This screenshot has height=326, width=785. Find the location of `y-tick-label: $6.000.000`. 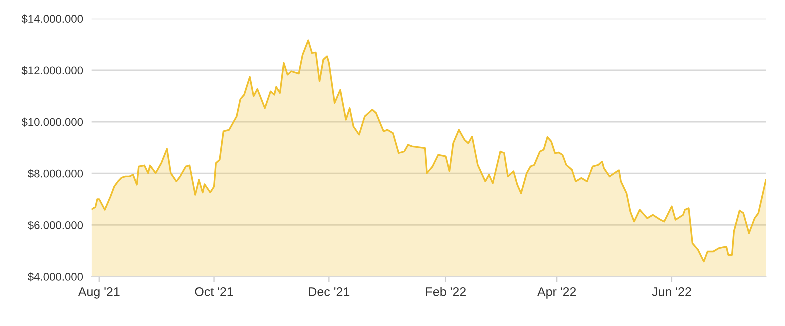

y-tick-label: $6.000.000 is located at coordinates (56, 225).